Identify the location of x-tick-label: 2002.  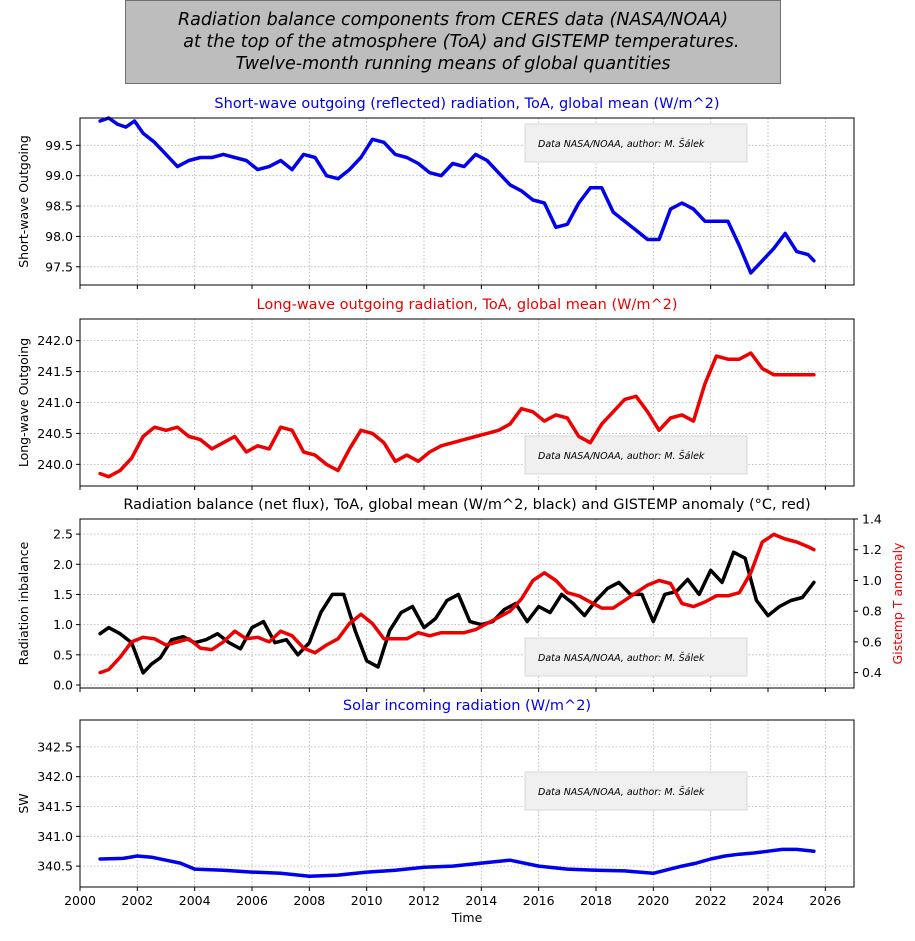
(137, 900).